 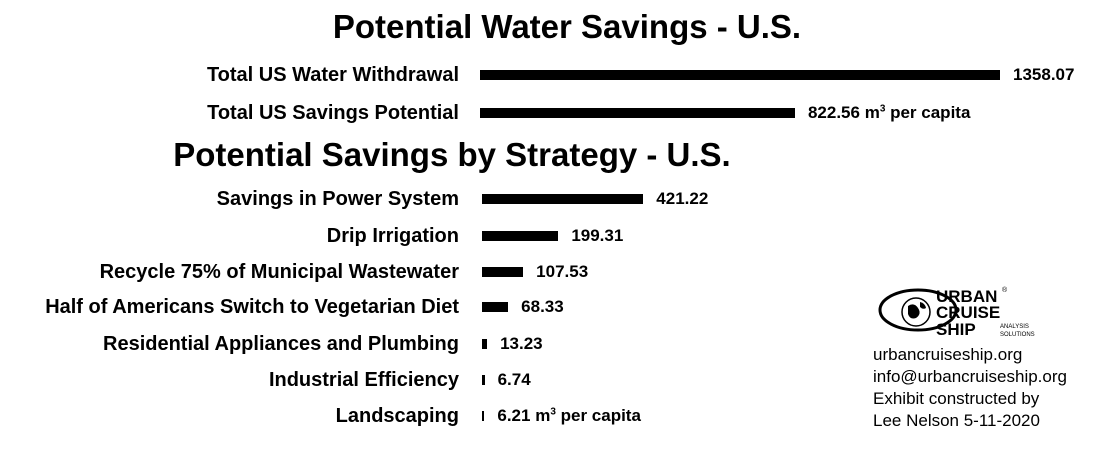 I want to click on value-number: 6.74, so click(x=514, y=379).